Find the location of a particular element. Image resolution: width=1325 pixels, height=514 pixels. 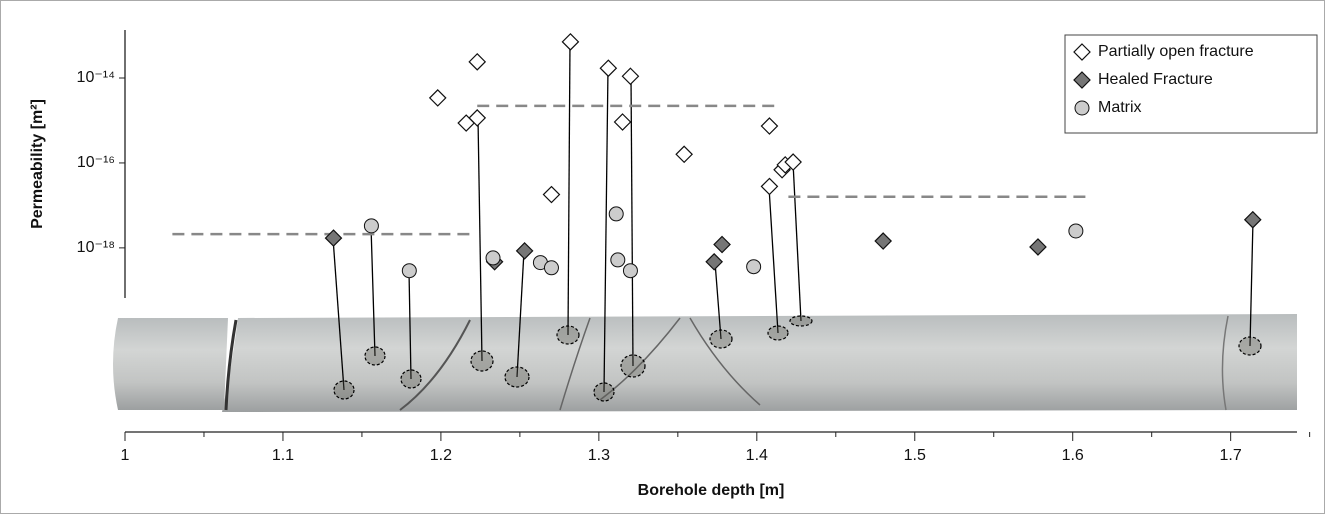

y-tick-label: 10⁻¹⁴ is located at coordinates (96, 77).